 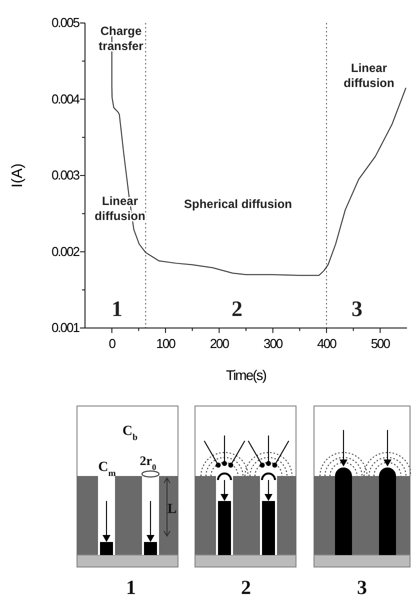 I want to click on annotation: Linear diffusion, so click(x=369, y=75).